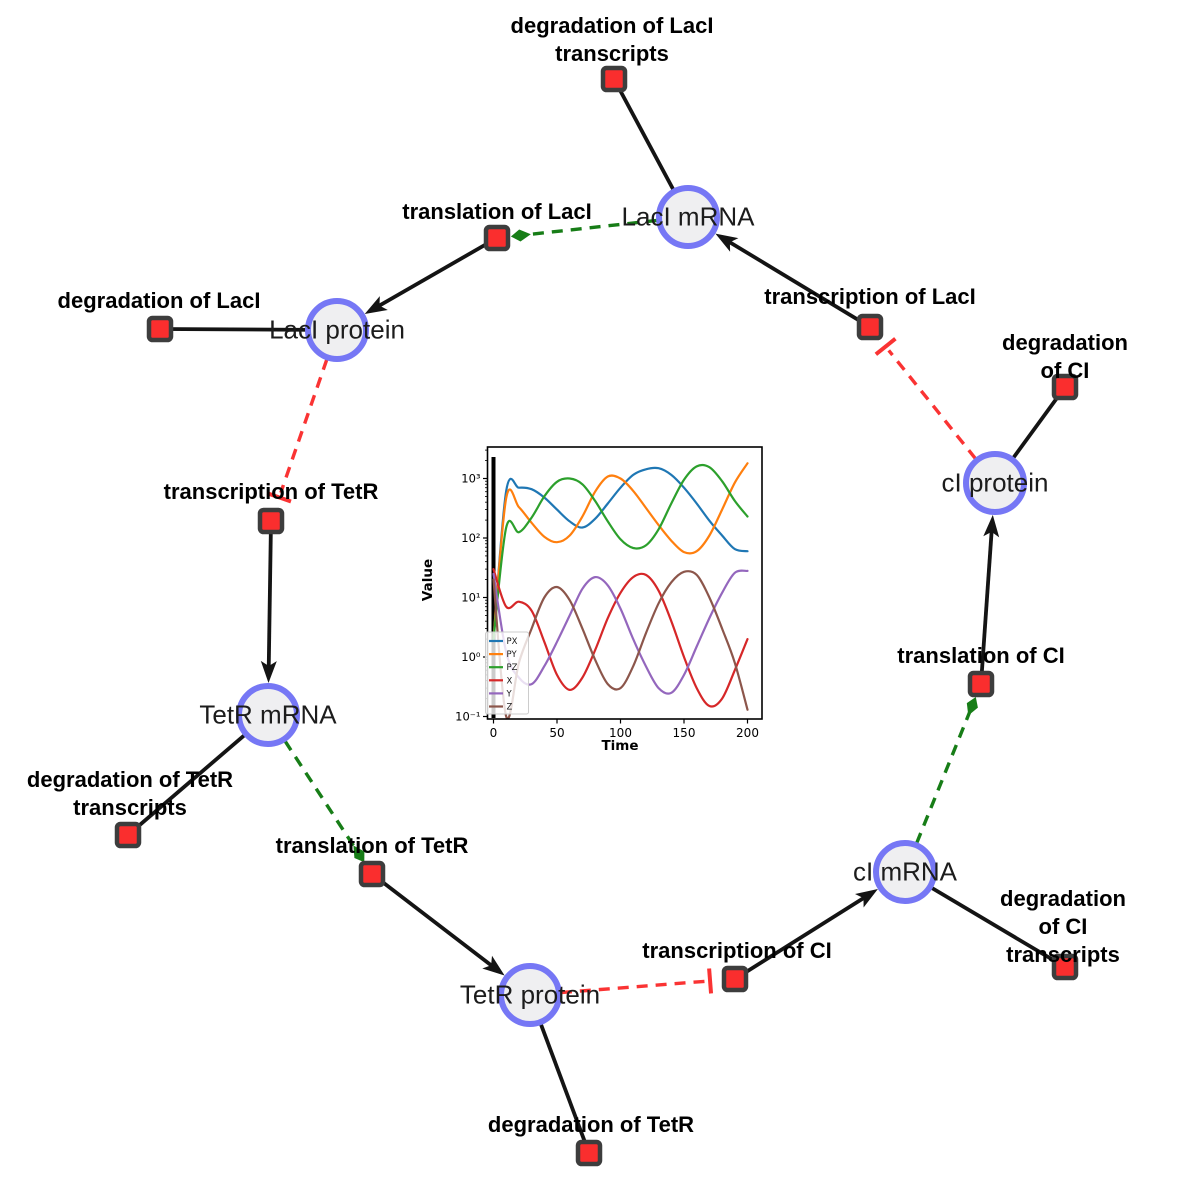  I want to click on species-node-tetR-mRNA, so click(268, 715).